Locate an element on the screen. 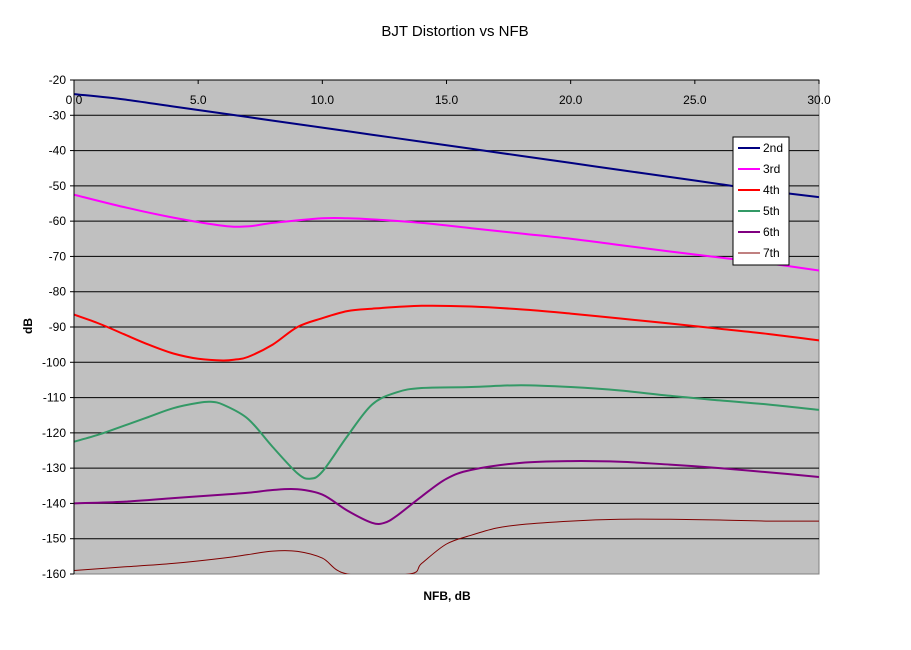  y-tick-label: -90 is located at coordinates (58, 327).